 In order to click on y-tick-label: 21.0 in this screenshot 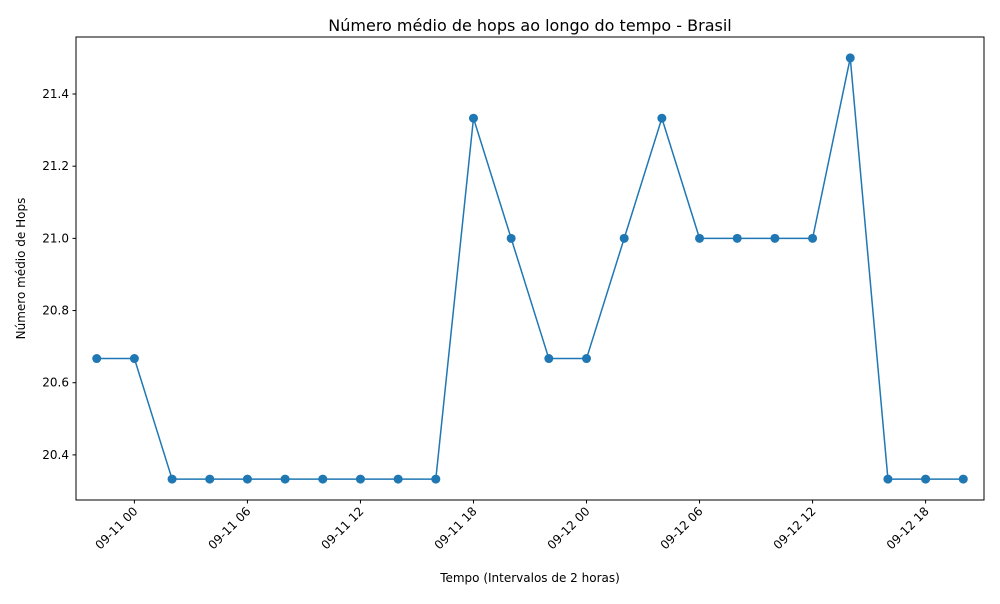, I will do `click(55, 238)`.